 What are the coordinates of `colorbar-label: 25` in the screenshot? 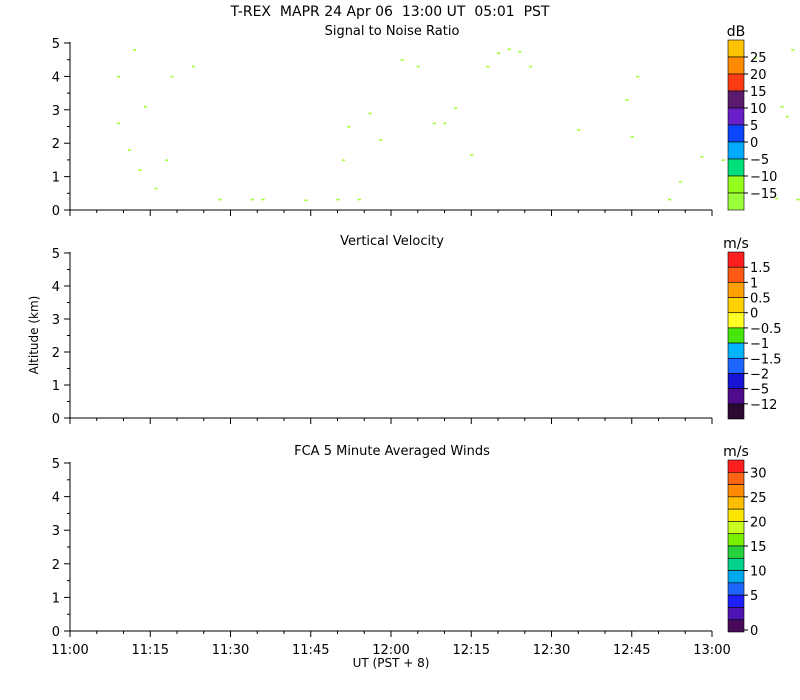 It's located at (758, 498).